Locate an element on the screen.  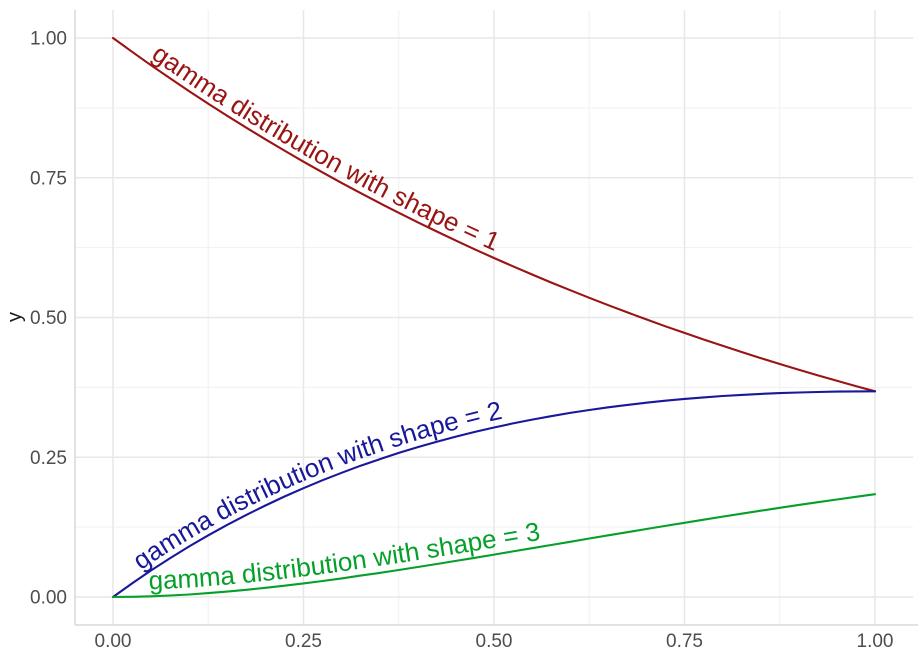
y-tick-label: 0.25 is located at coordinates (48, 458).